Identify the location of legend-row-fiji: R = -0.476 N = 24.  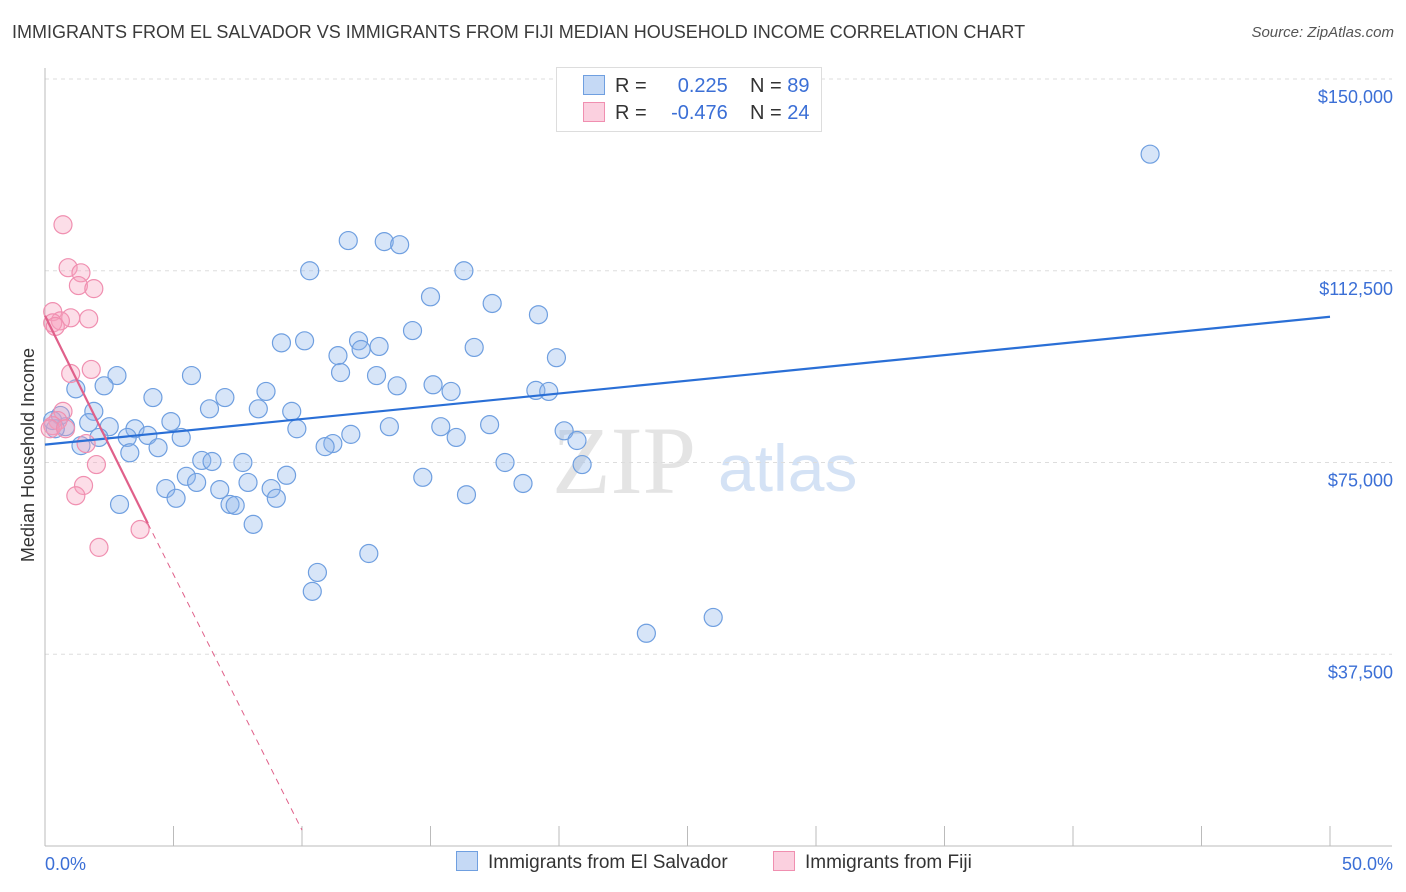
(696, 113).